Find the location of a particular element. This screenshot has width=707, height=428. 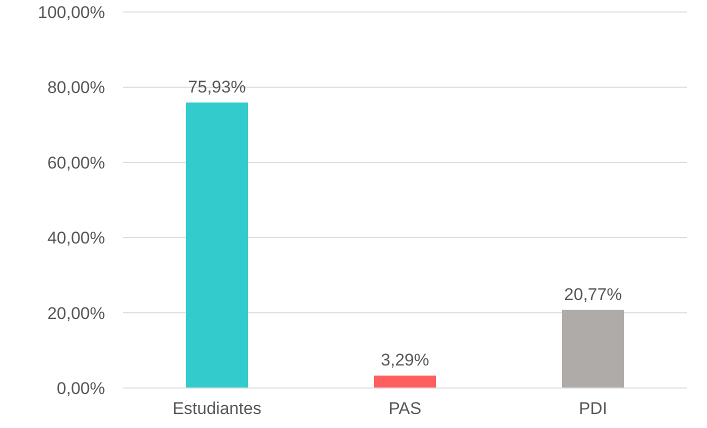

data-label: 20,77% is located at coordinates (593, 294).